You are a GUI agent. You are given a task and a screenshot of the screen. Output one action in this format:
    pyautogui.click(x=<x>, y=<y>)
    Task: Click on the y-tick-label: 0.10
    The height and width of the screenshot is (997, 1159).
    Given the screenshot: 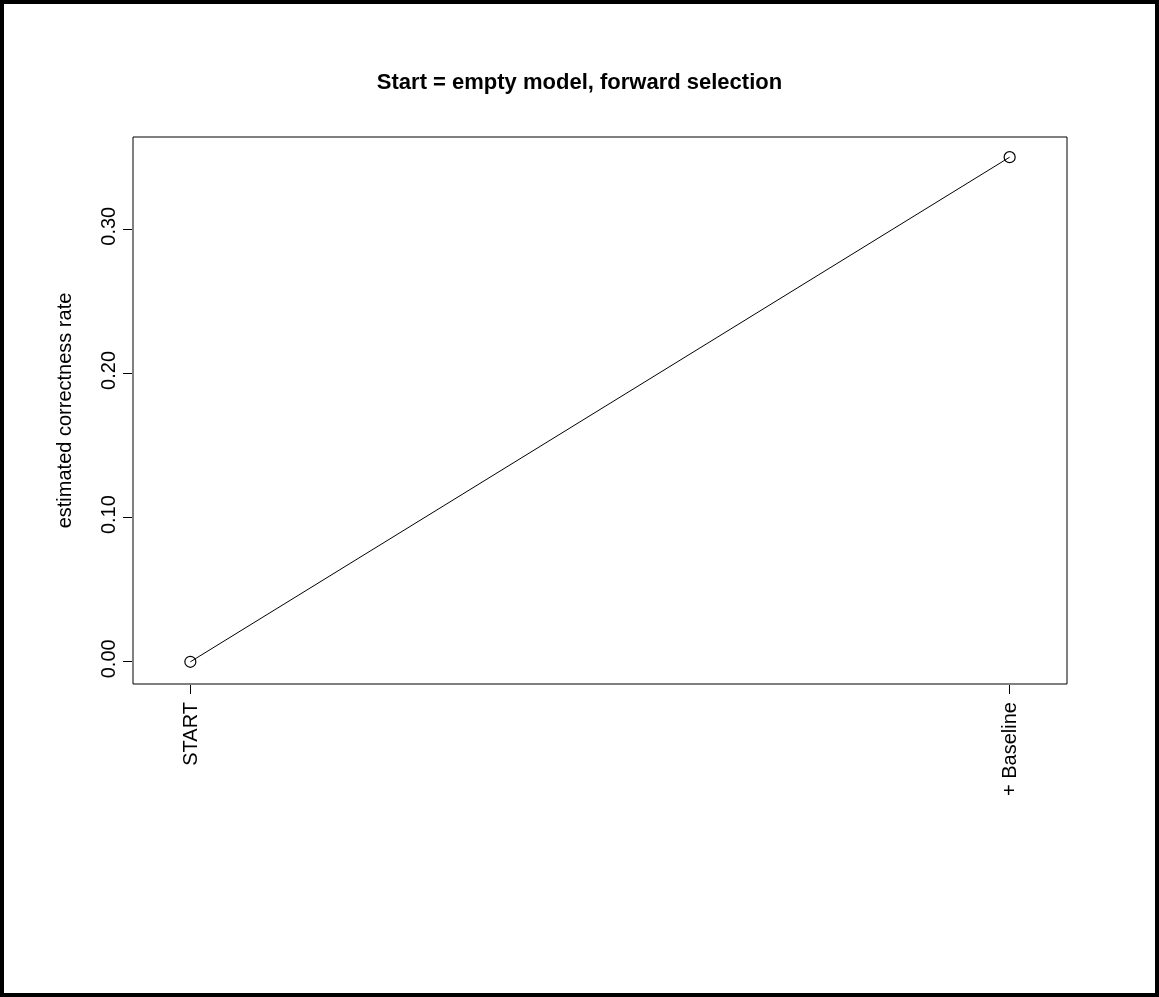 What is the action you would take?
    pyautogui.click(x=108, y=515)
    